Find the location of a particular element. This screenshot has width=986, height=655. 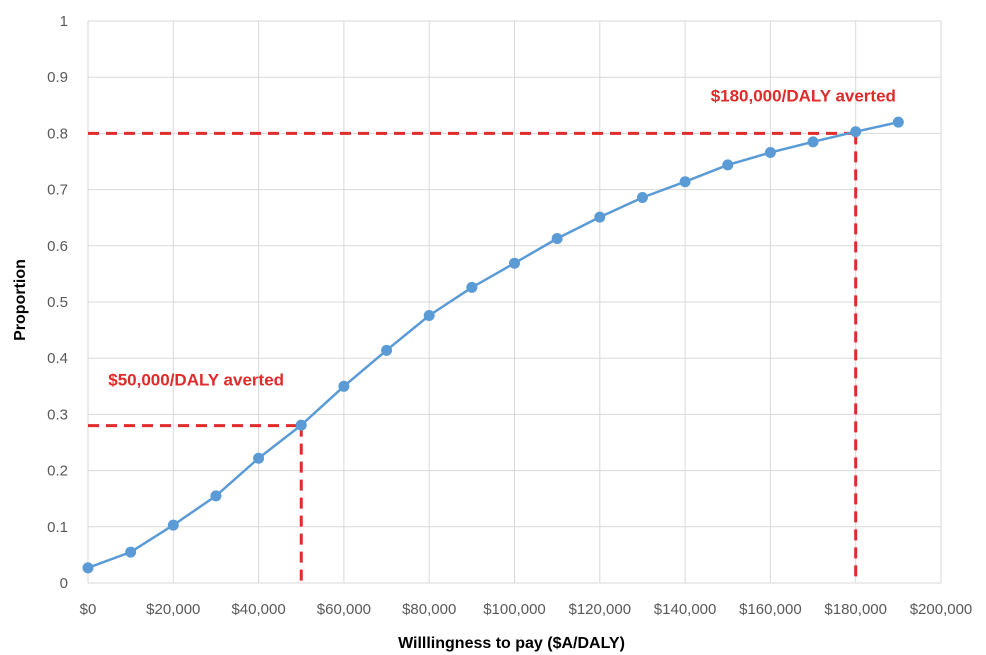

annotation-label: $180,000/DALY averted is located at coordinates (803, 95).